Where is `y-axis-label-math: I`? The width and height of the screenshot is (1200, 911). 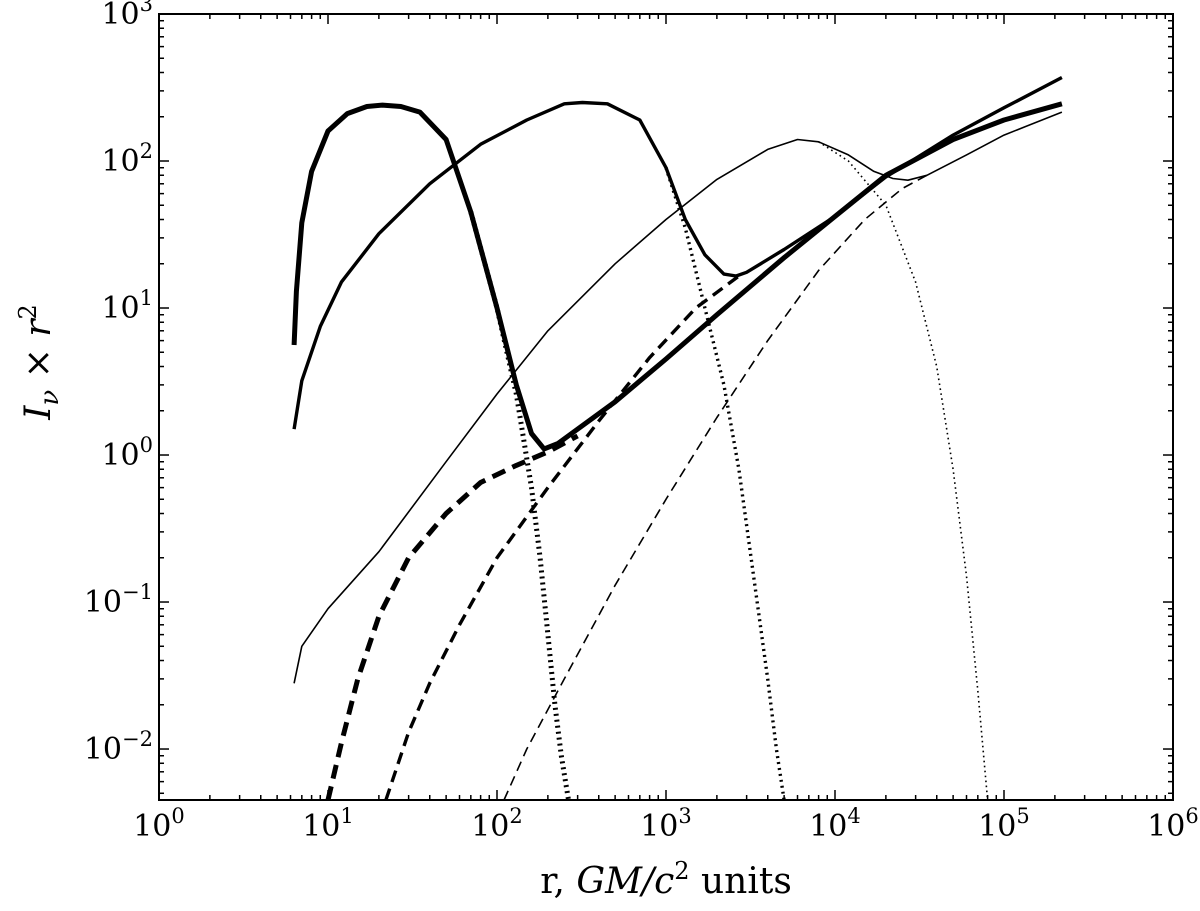
y-axis-label-math: I is located at coordinates (38, 413).